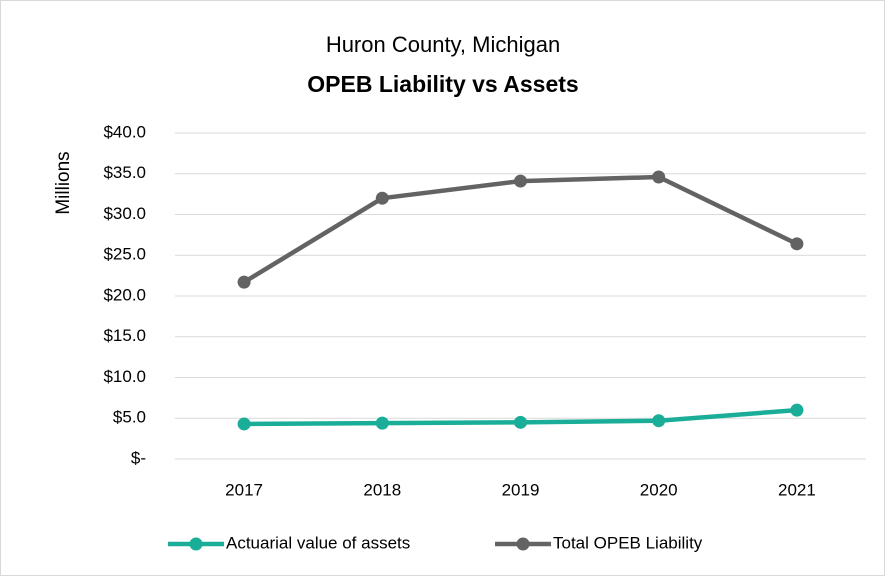 The width and height of the screenshot is (886, 577). Describe the element at coordinates (659, 489) in the screenshot. I see `x-tick-label: 2020` at that location.